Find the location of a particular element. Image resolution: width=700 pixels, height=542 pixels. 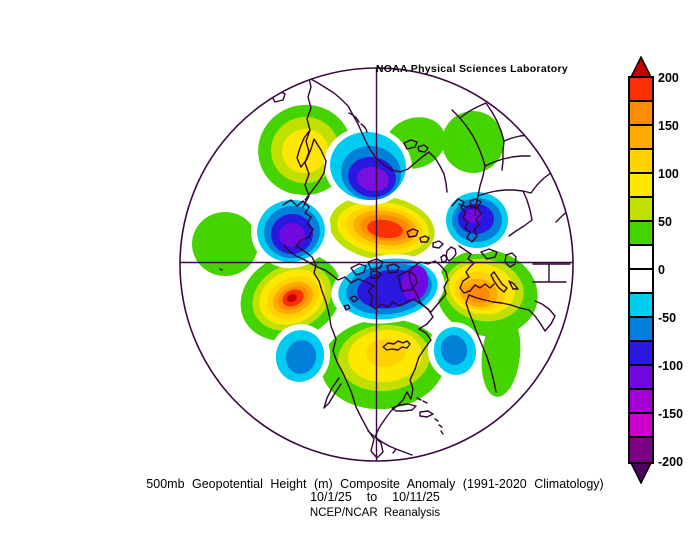

colorbar-label-100: 100 is located at coordinates (668, 174).